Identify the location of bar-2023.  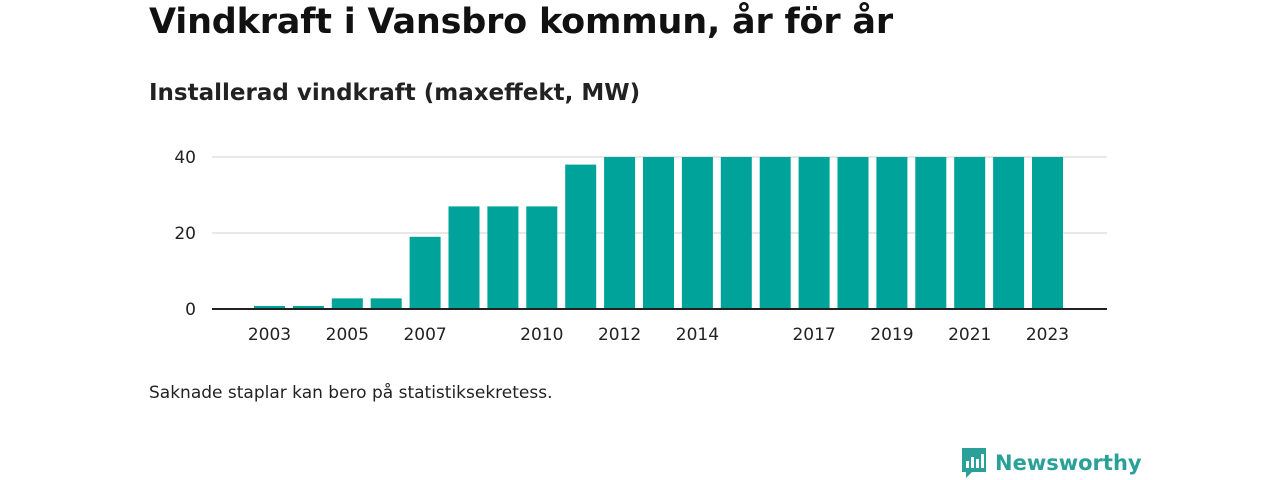
(1047, 233).